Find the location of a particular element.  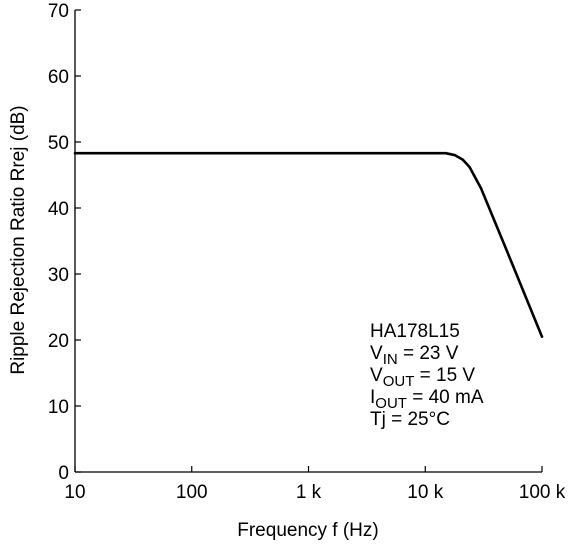

y-tick-label: 40 is located at coordinates (58, 209).